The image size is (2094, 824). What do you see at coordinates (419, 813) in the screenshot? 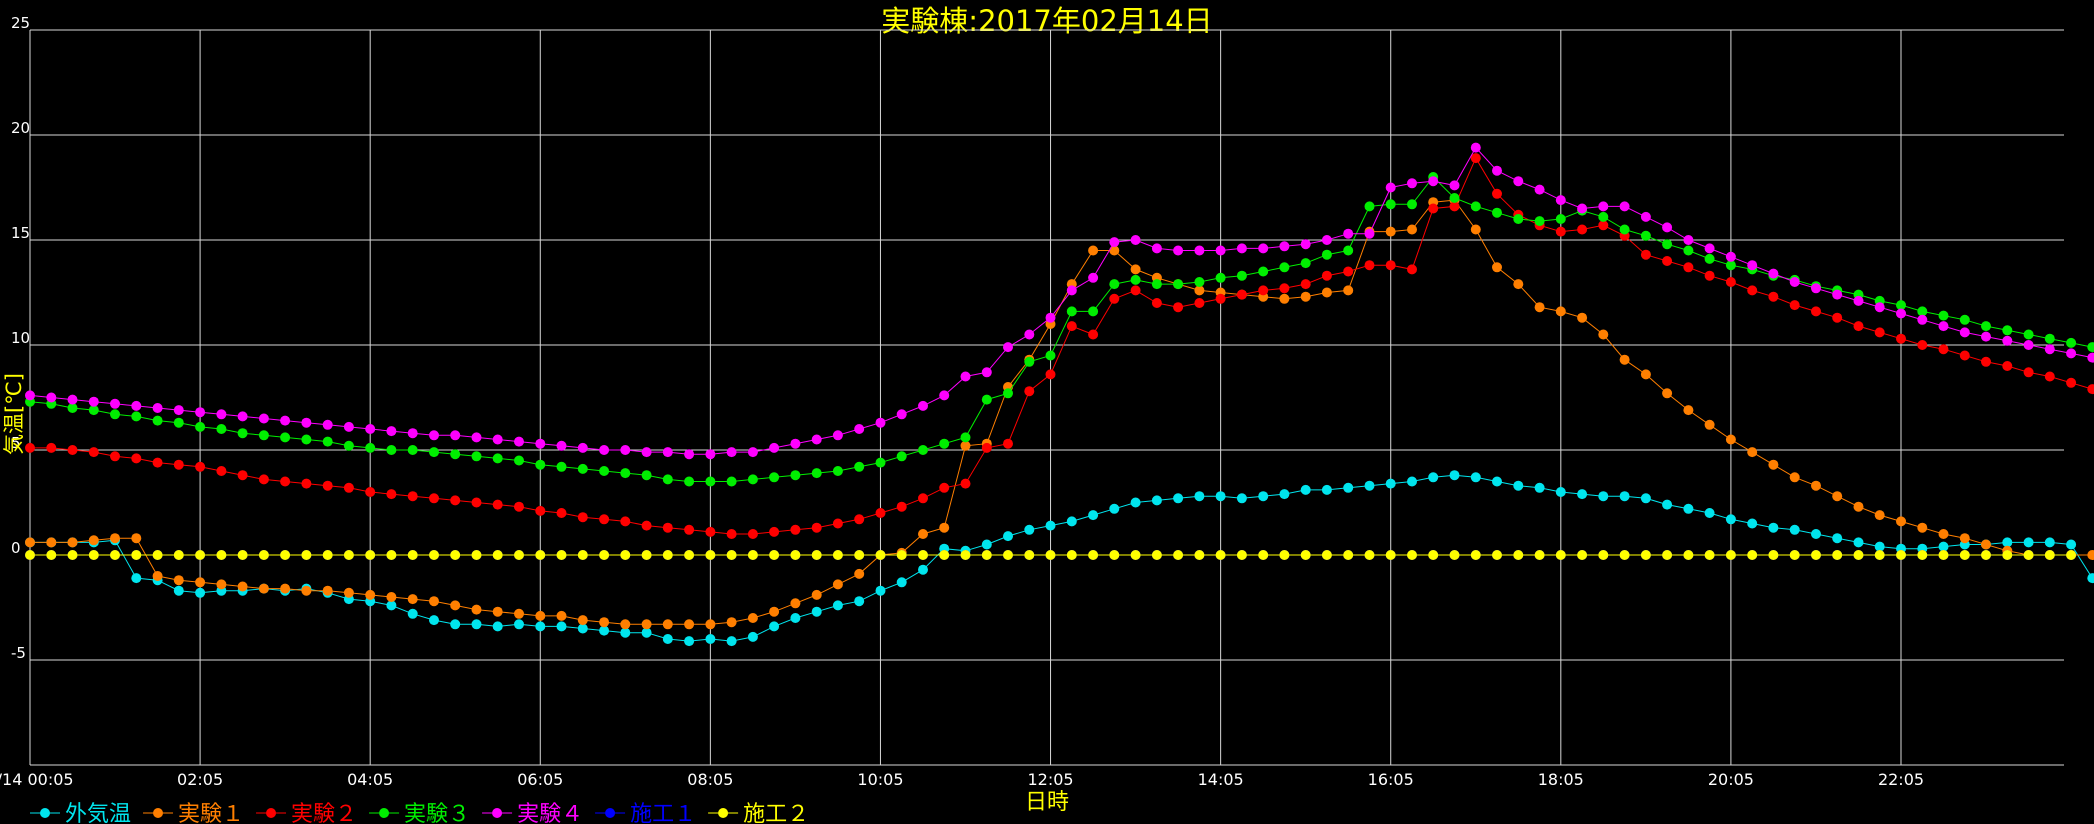
I see `legend: 外気温 実験１ 実験２ 実験３ 実験４ 施工１ 施工２` at bounding box center [419, 813].